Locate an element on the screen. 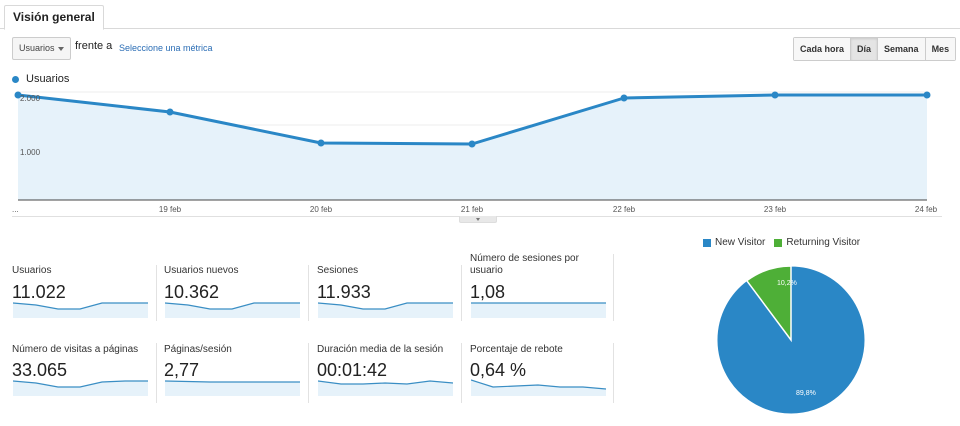  pie-label-returning: 10,2% is located at coordinates (787, 283).